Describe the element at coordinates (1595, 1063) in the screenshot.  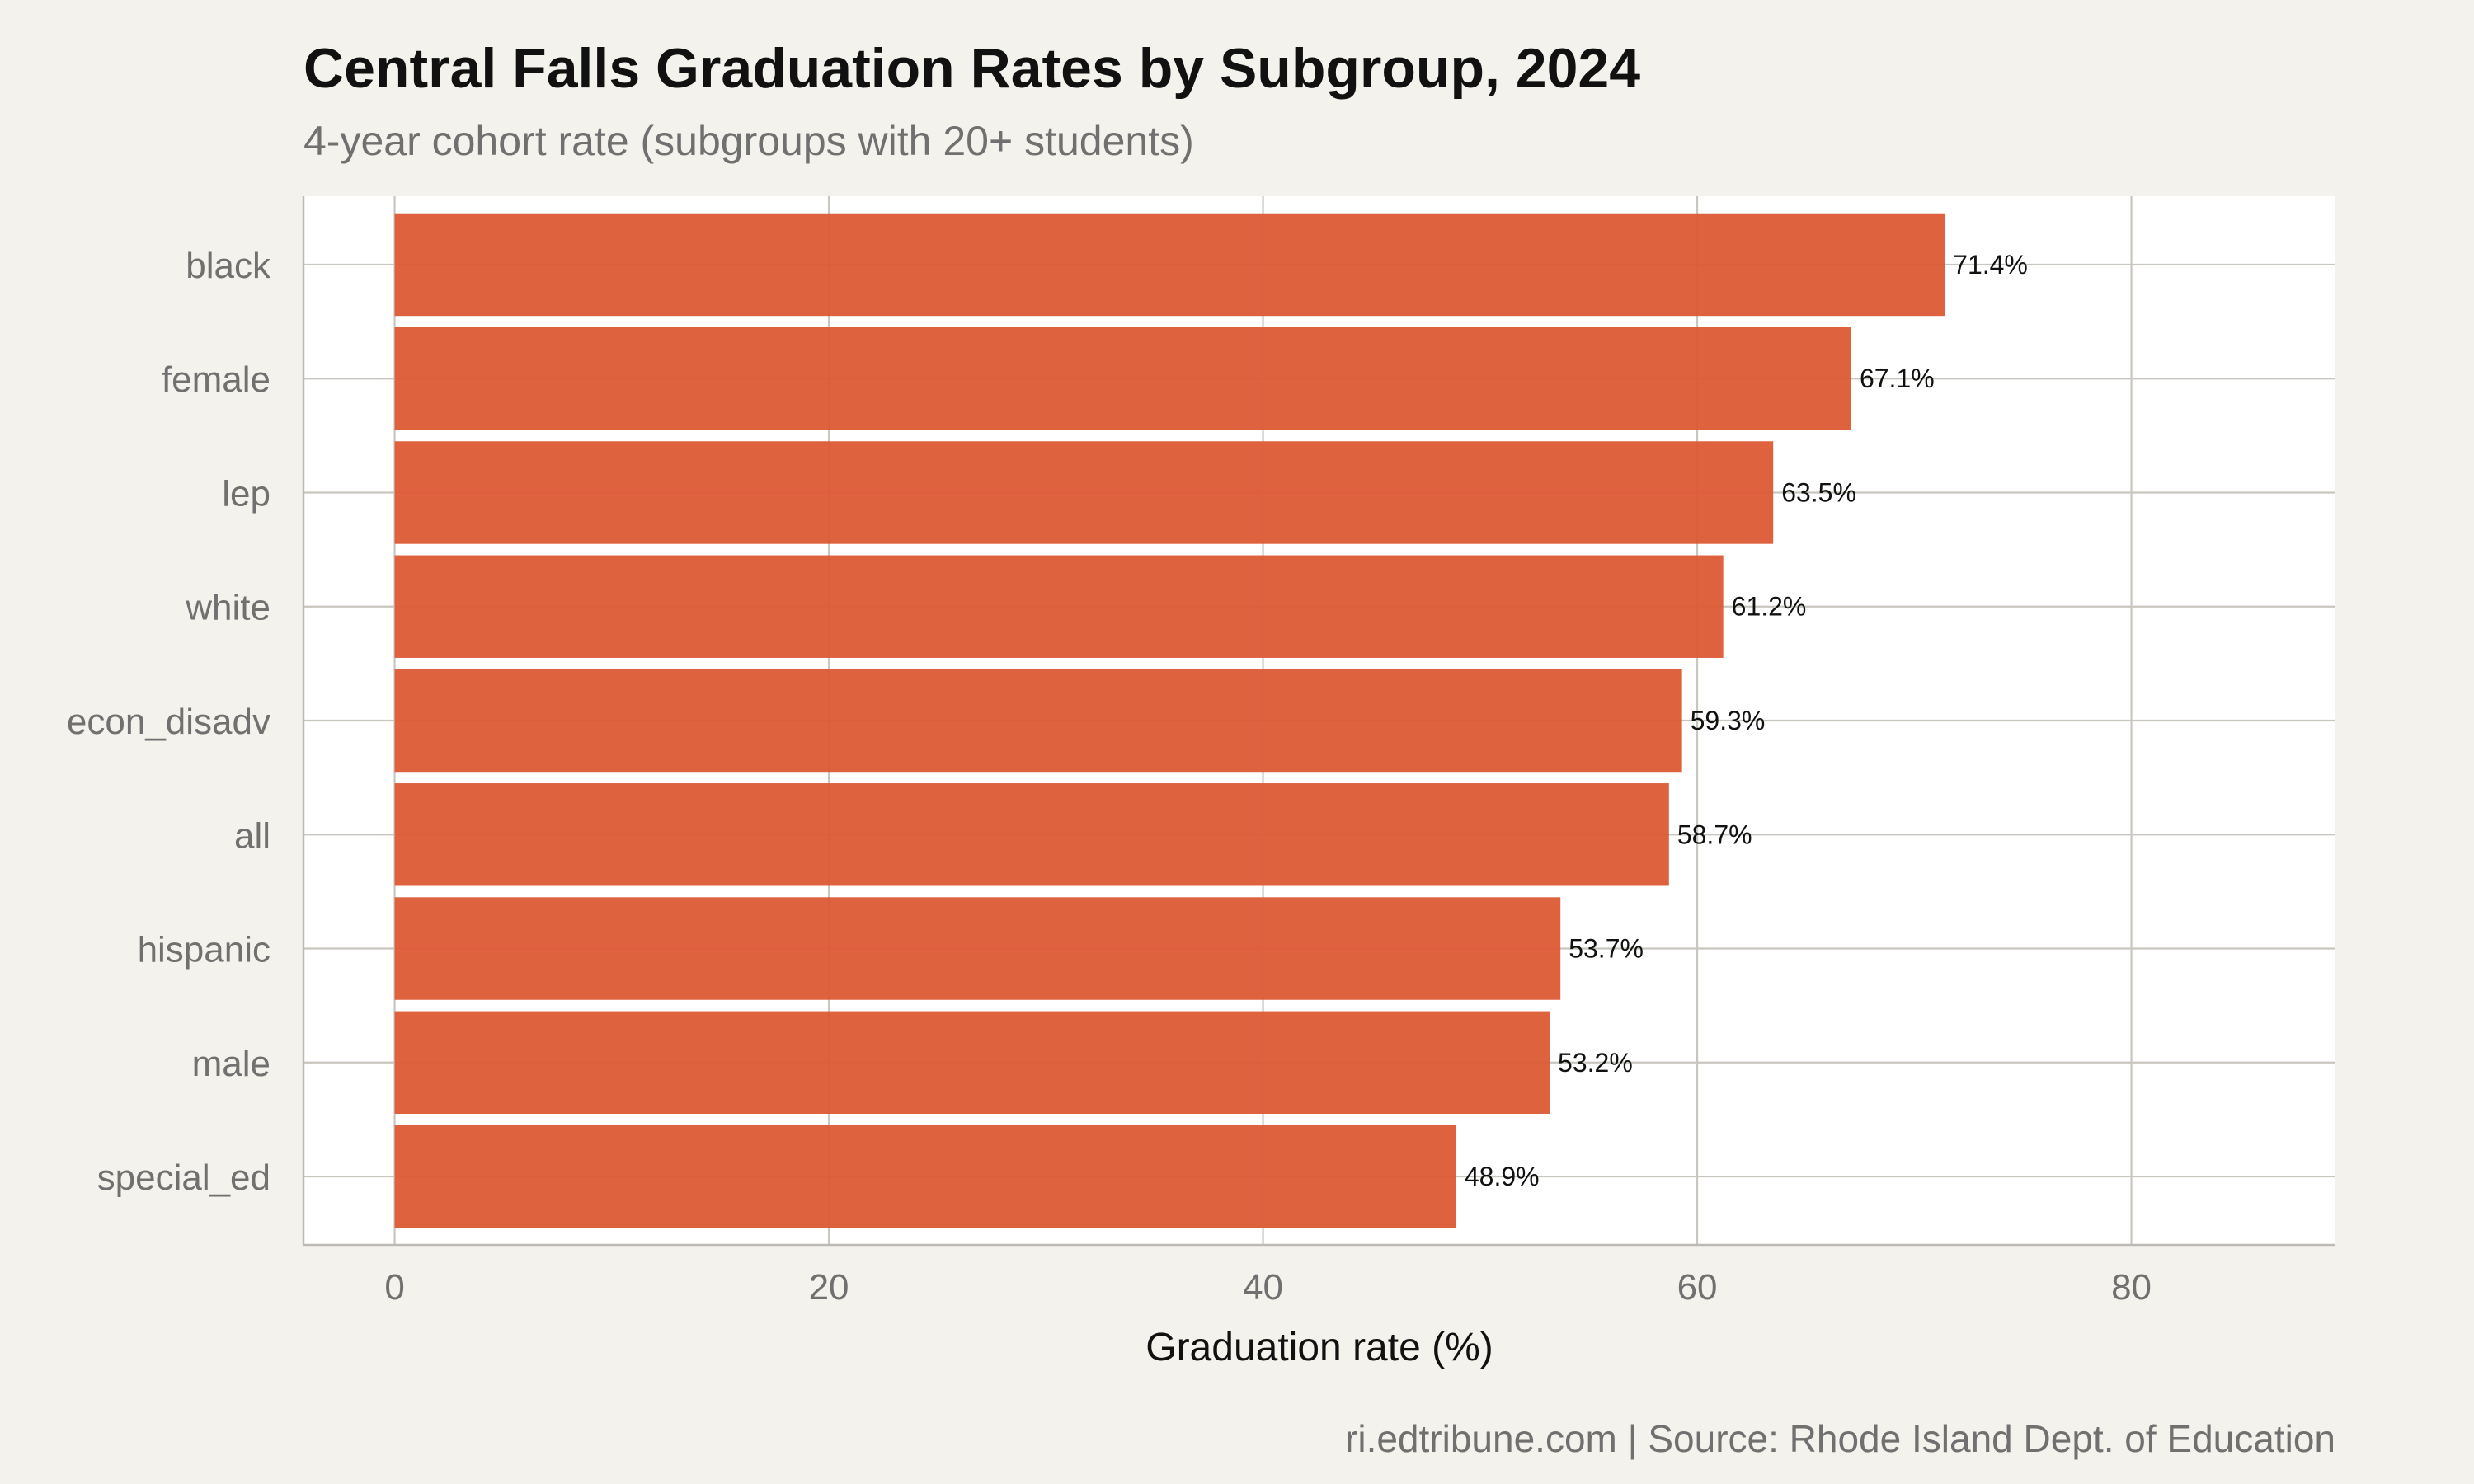
I see `value-label: 53.2%` at that location.